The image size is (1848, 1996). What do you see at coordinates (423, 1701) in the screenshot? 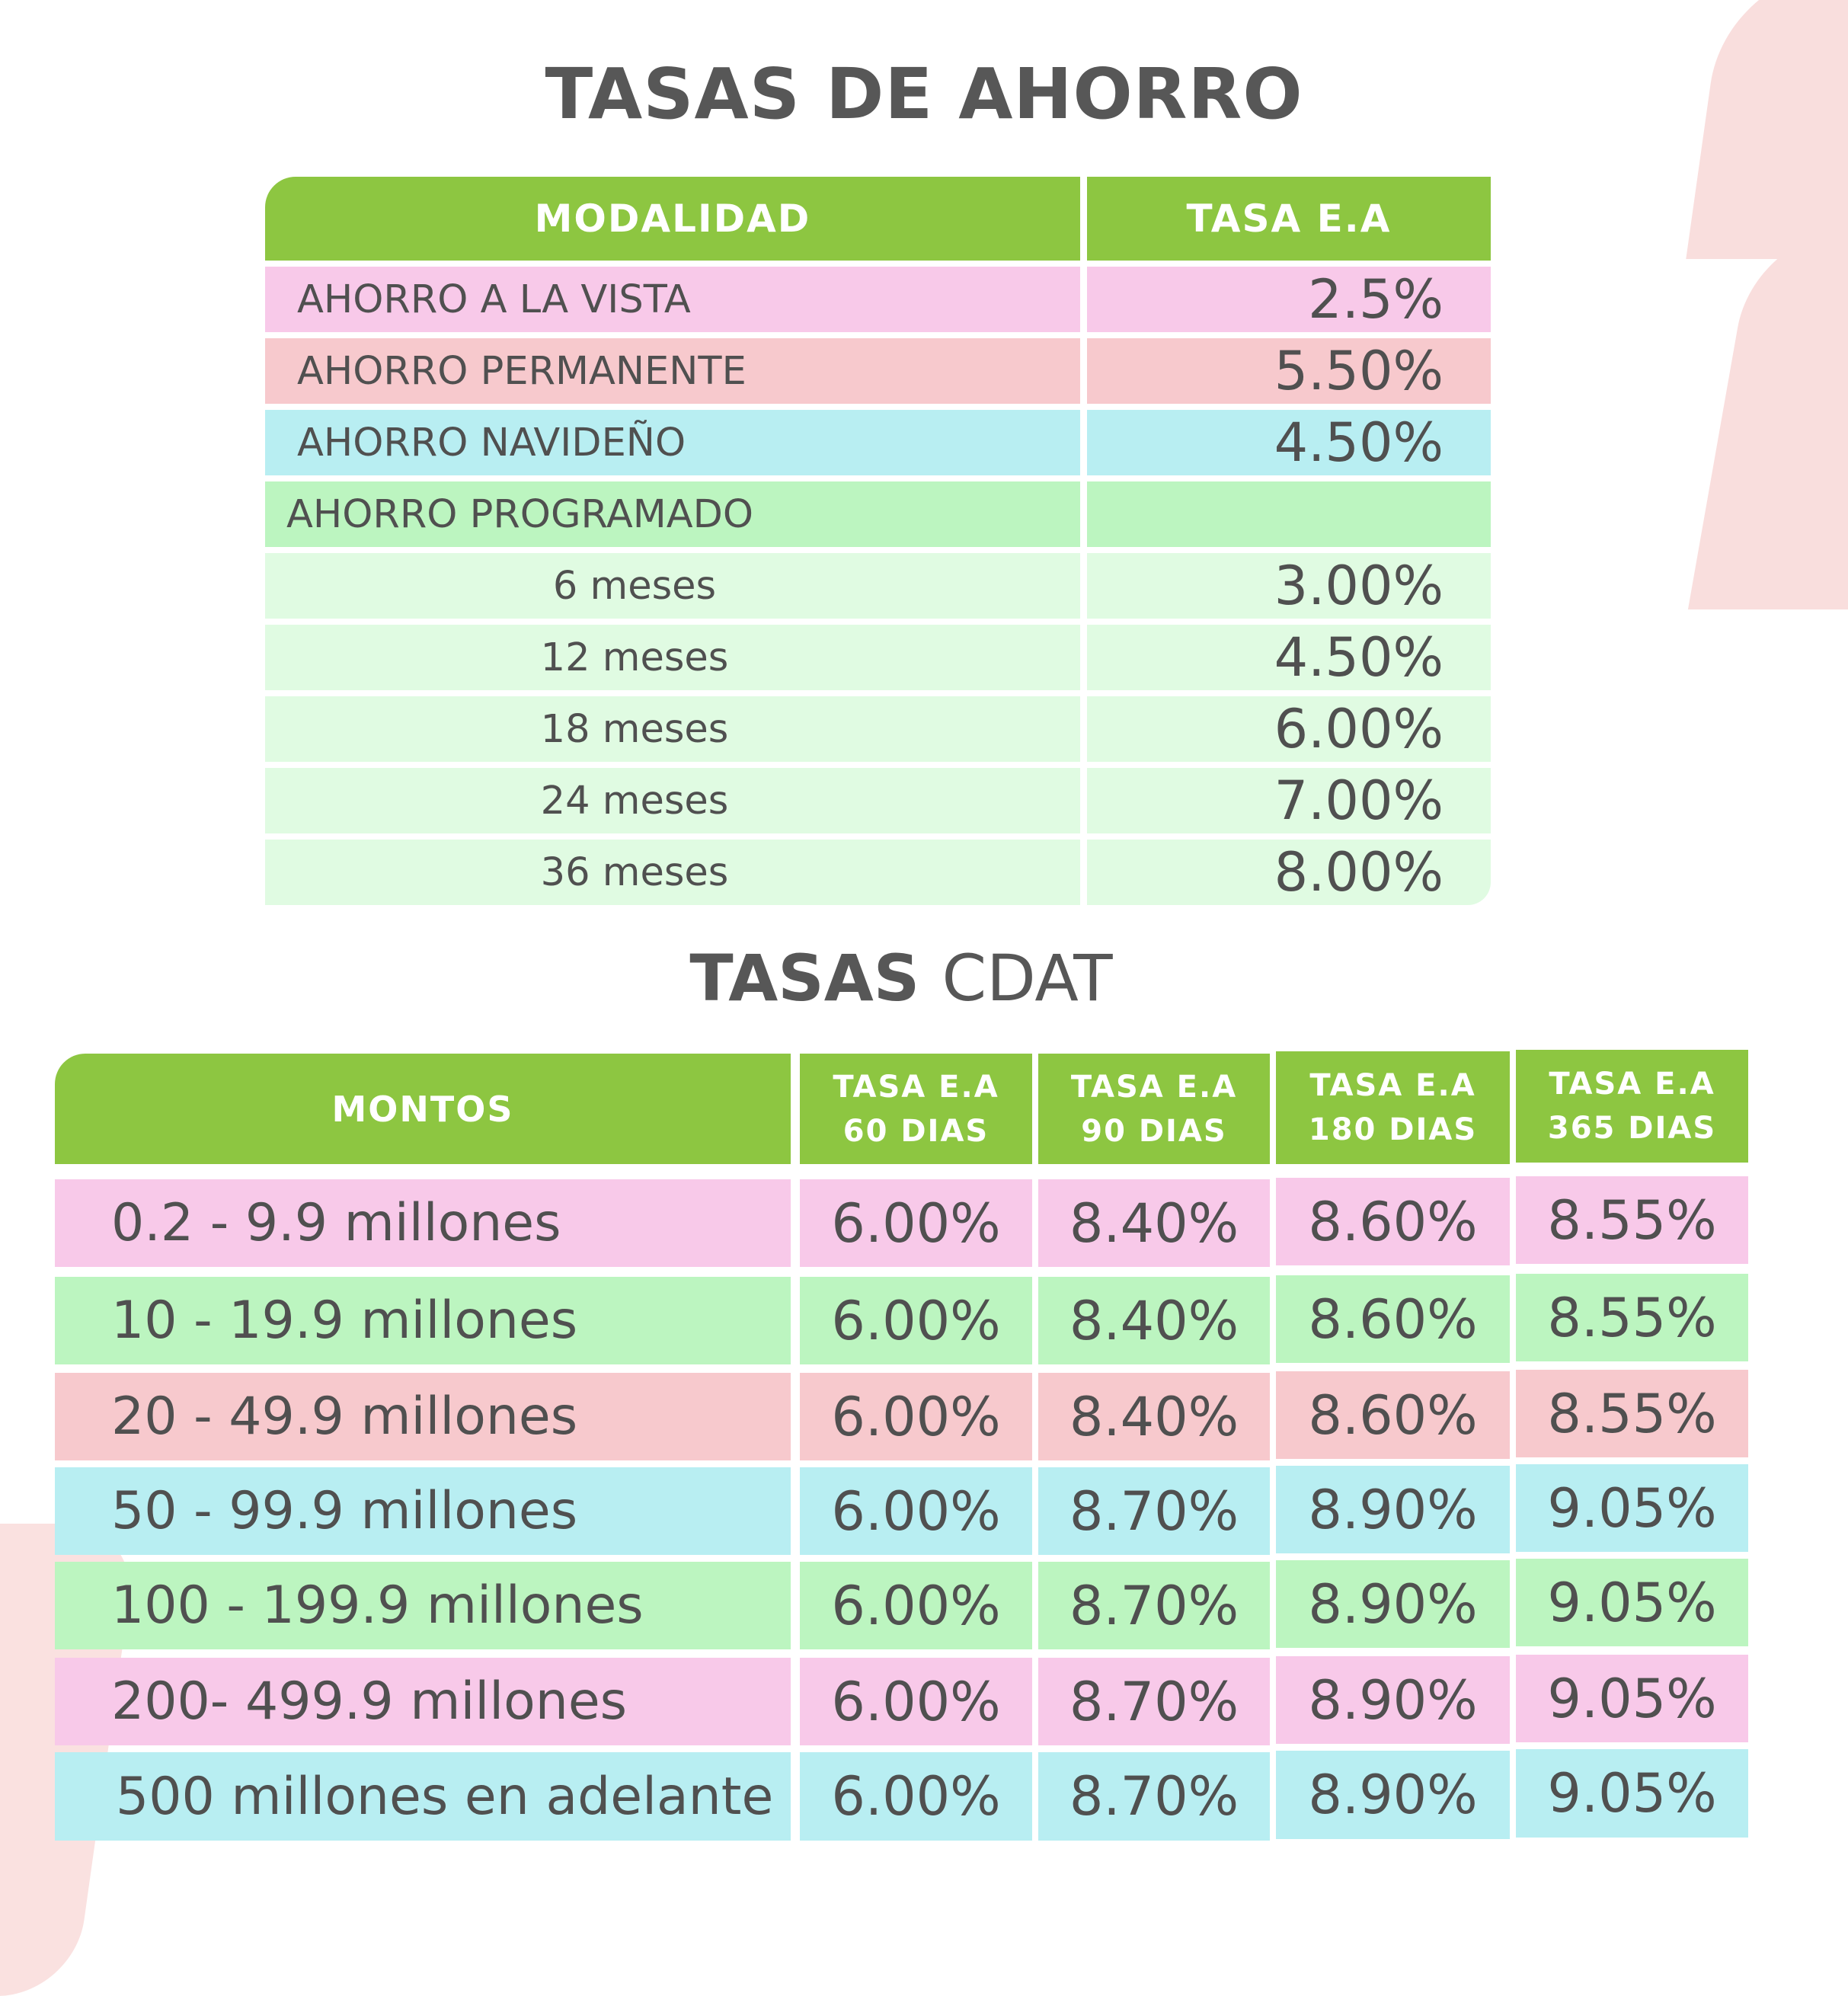
I see `cdat-row-range: 200- 499.9 millones` at bounding box center [423, 1701].